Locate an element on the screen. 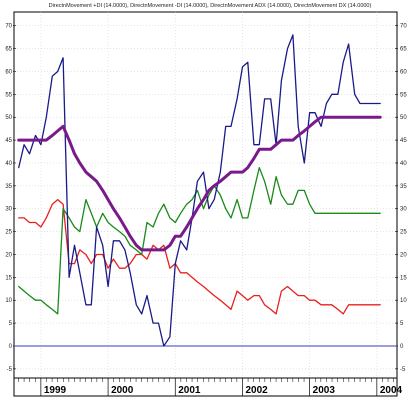 Image resolution: width=420 pixels, height=400 pixels. y-tick-label-left: 35 is located at coordinates (8, 187).